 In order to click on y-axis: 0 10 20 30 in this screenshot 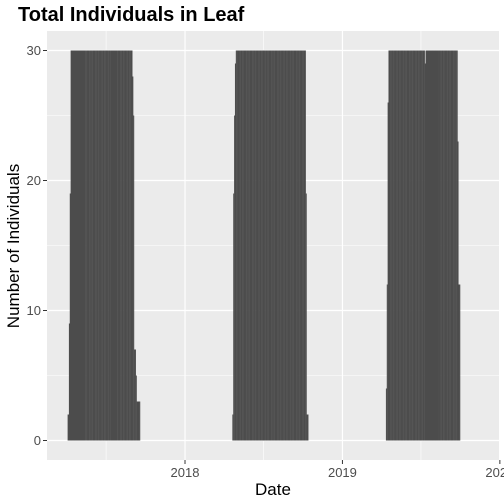, I will do `click(37, 245)`.